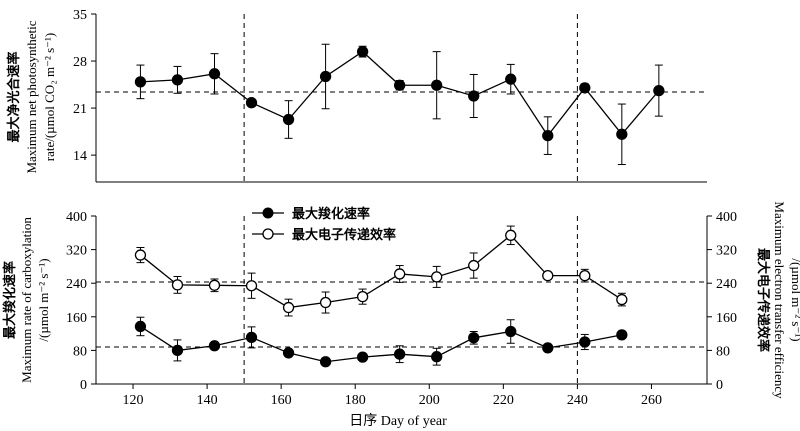  I want to click on bottom-ylabel-left-cn: 最大羧化速率, so click(10, 300).